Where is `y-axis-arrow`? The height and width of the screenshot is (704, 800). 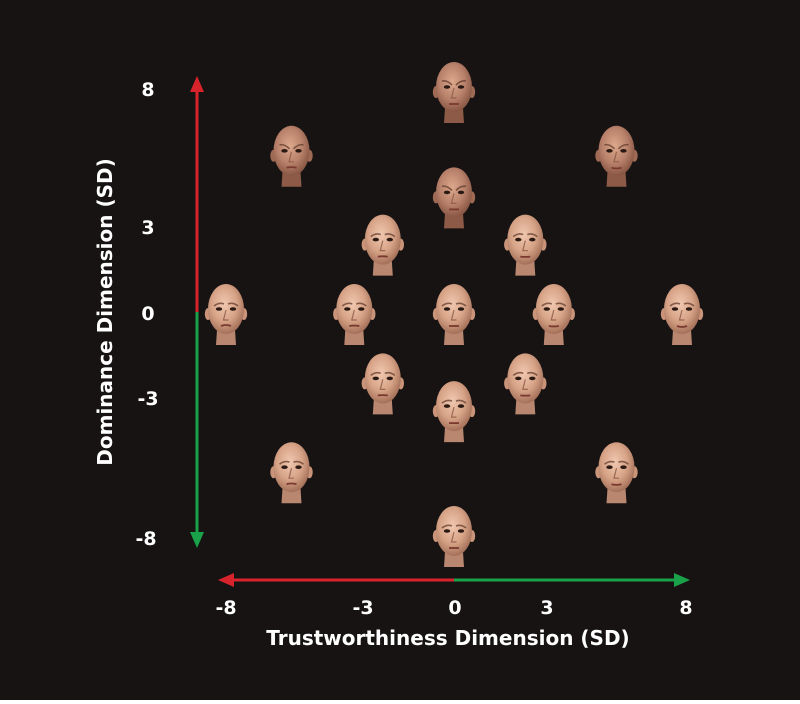 y-axis-arrow is located at coordinates (197, 312).